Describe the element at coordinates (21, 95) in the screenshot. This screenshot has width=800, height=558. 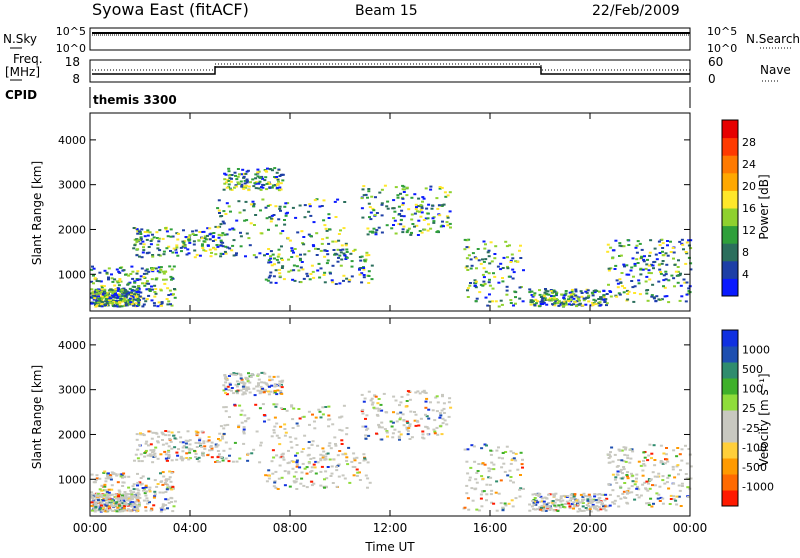
I see `cpid-label: CPID` at that location.